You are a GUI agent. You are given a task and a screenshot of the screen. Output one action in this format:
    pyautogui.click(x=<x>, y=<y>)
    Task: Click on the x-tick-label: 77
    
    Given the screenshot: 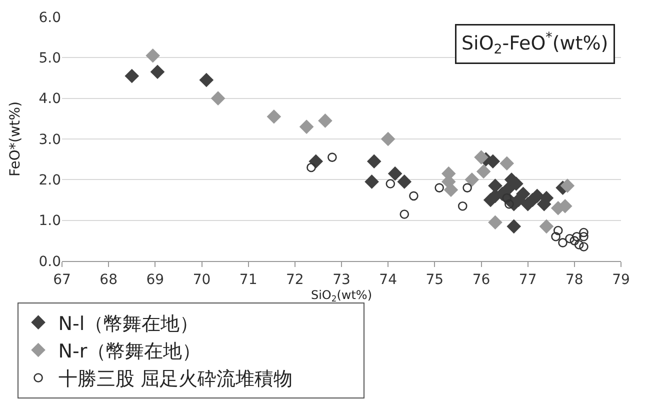 What is the action you would take?
    pyautogui.click(x=527, y=280)
    